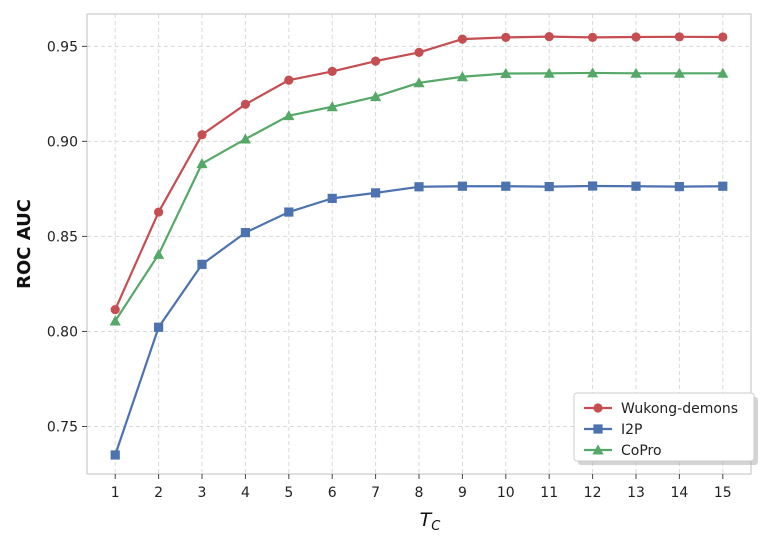 The width and height of the screenshot is (777, 544). What do you see at coordinates (115, 493) in the screenshot?
I see `x-tick-label: 1` at bounding box center [115, 493].